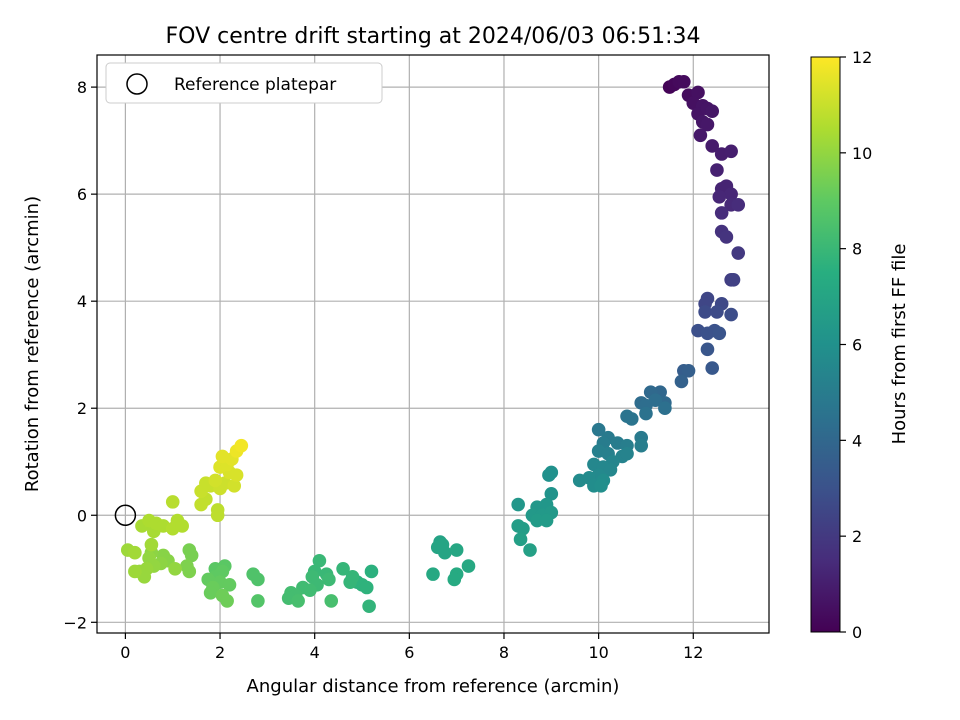 Image resolution: width=960 pixels, height=720 pixels. Describe the element at coordinates (125, 515) in the screenshot. I see `reference-platepar-marker` at that location.